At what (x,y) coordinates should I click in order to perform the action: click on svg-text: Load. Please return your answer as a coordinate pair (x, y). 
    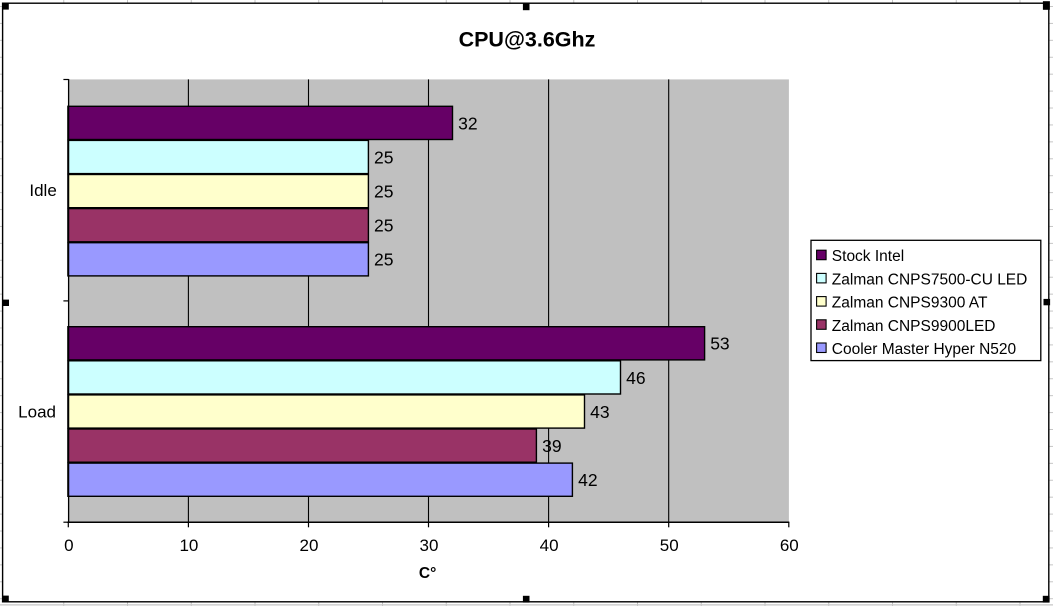
    Looking at the image, I should click on (37, 411).